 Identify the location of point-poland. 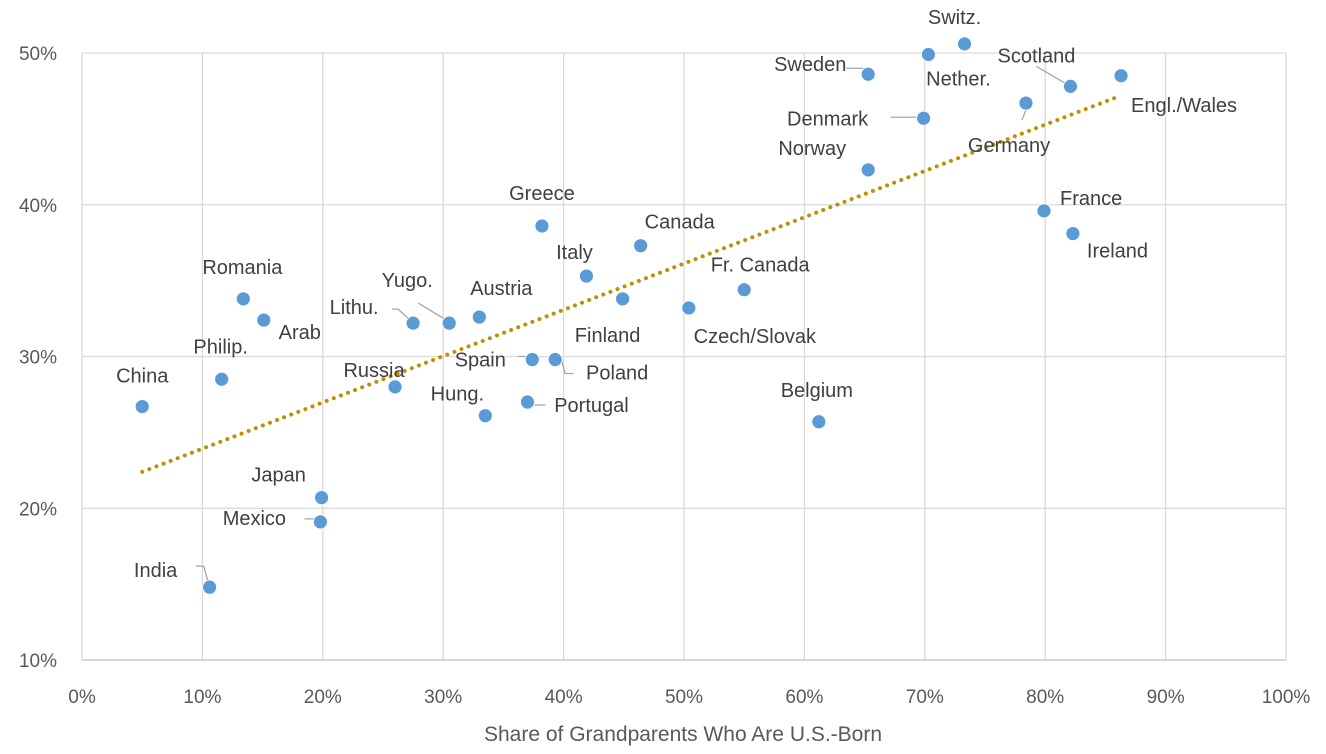
(555, 359).